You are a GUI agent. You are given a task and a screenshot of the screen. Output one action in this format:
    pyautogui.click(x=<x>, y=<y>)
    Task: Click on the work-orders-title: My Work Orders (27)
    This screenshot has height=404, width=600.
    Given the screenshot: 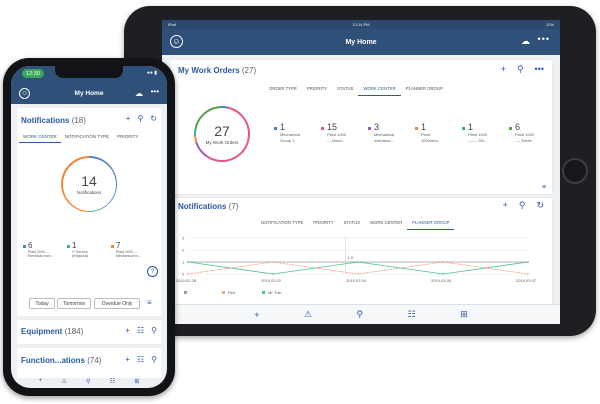 What is the action you would take?
    pyautogui.click(x=217, y=70)
    